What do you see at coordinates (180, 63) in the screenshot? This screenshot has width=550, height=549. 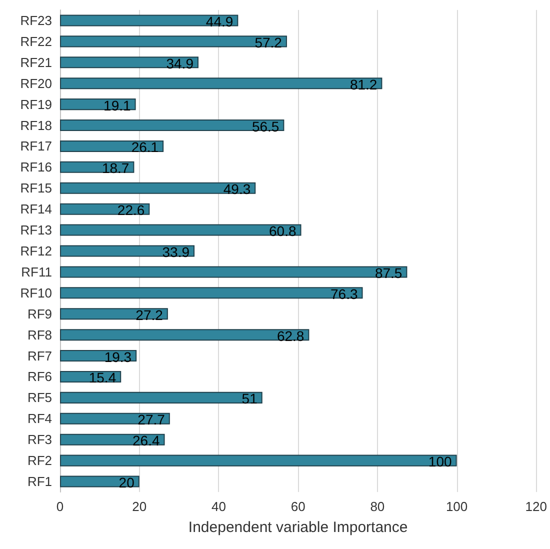 I see `data-label: 34.9` at bounding box center [180, 63].